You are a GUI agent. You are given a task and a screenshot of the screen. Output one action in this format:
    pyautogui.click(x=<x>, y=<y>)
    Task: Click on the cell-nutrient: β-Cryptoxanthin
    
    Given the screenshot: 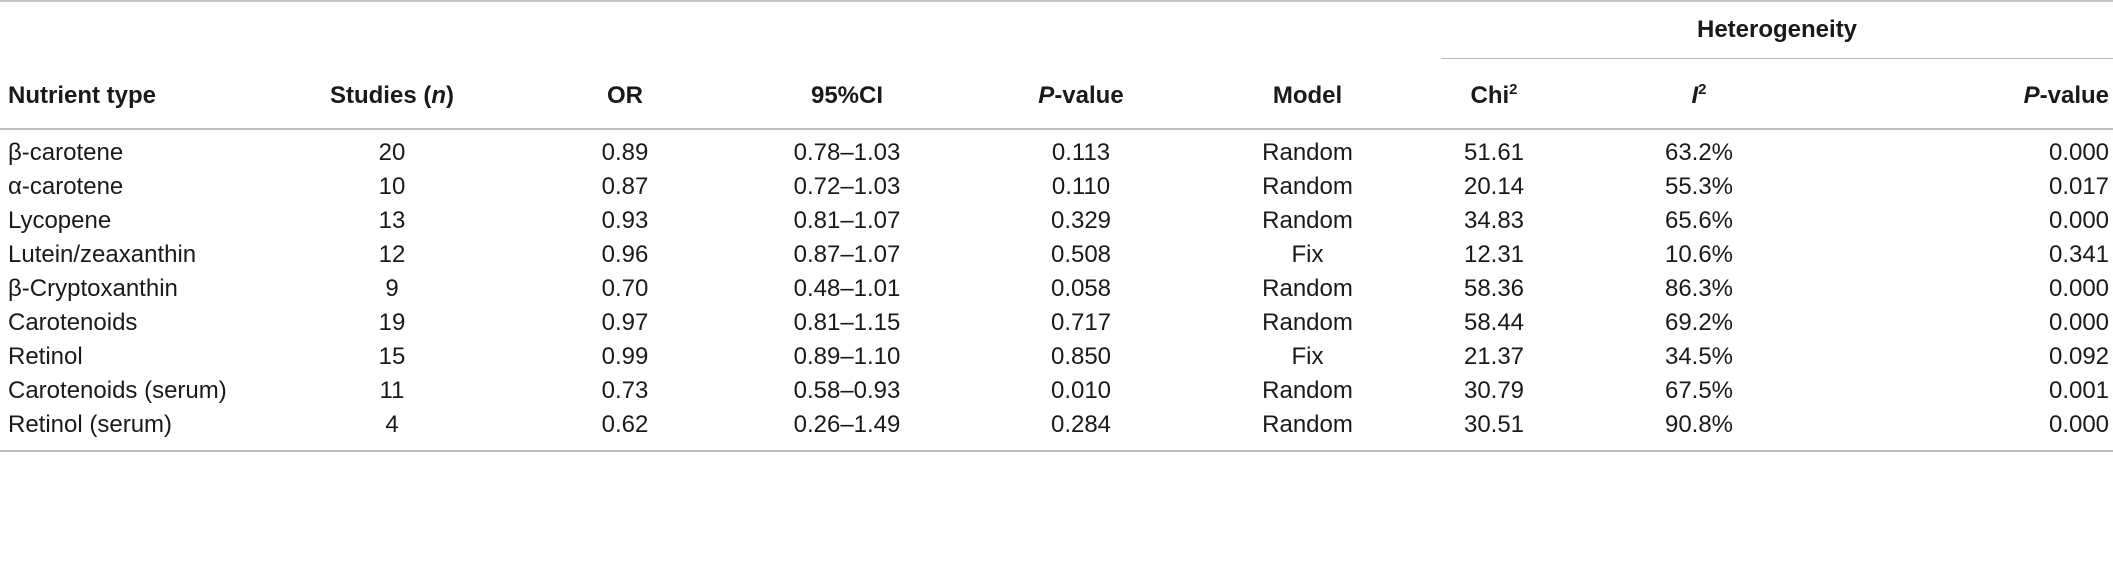 What is the action you would take?
    pyautogui.click(x=93, y=288)
    